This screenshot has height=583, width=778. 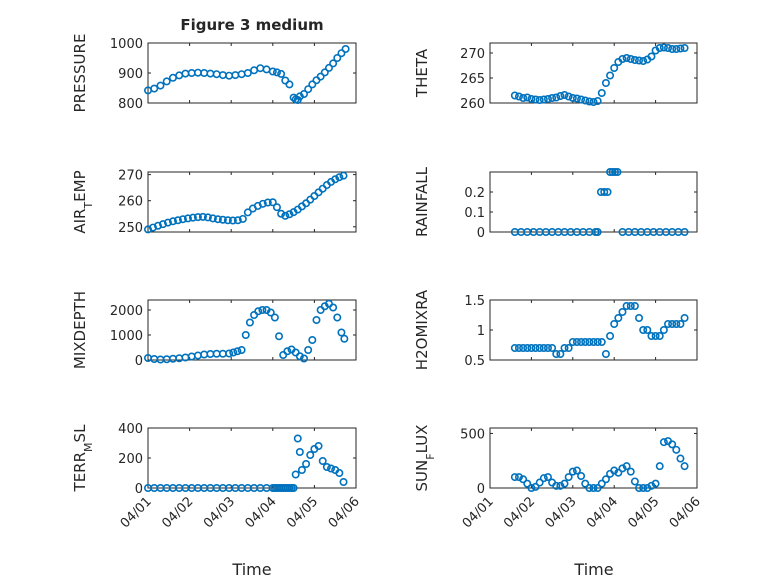 I want to click on subplot-mixdepth: 0 1000 2000 MIXDEPTH, so click(x=214, y=330).